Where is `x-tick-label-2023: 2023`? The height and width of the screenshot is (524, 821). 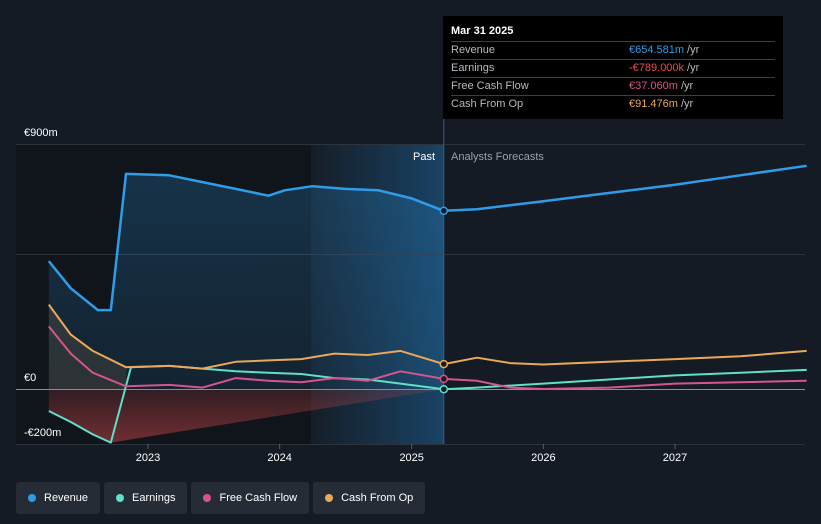 x-tick-label-2023: 2023 is located at coordinates (148, 458).